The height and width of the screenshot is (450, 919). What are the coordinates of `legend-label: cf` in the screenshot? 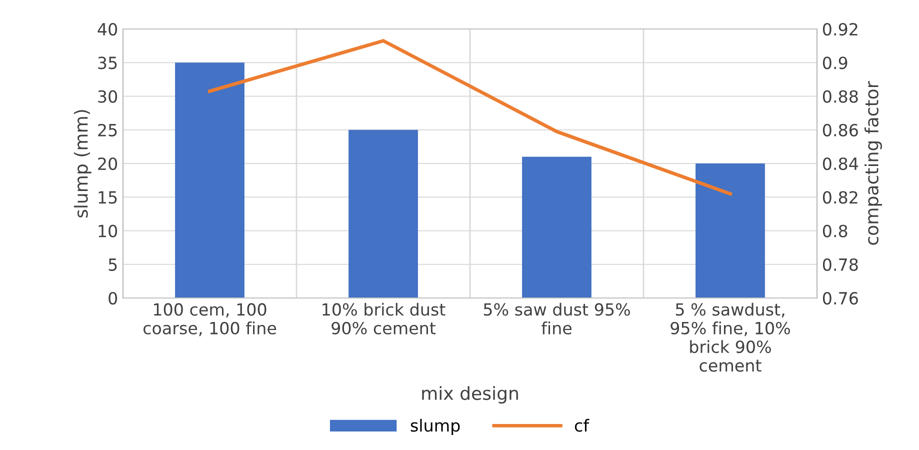 It's located at (582, 425).